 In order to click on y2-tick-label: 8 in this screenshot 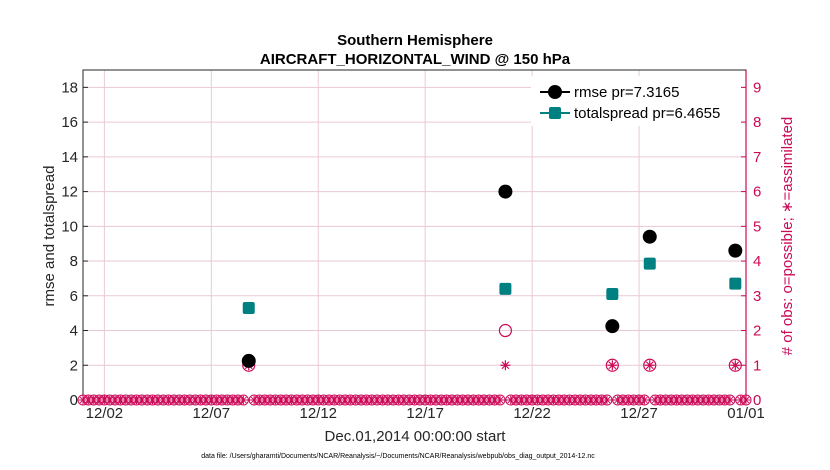, I will do `click(757, 122)`.